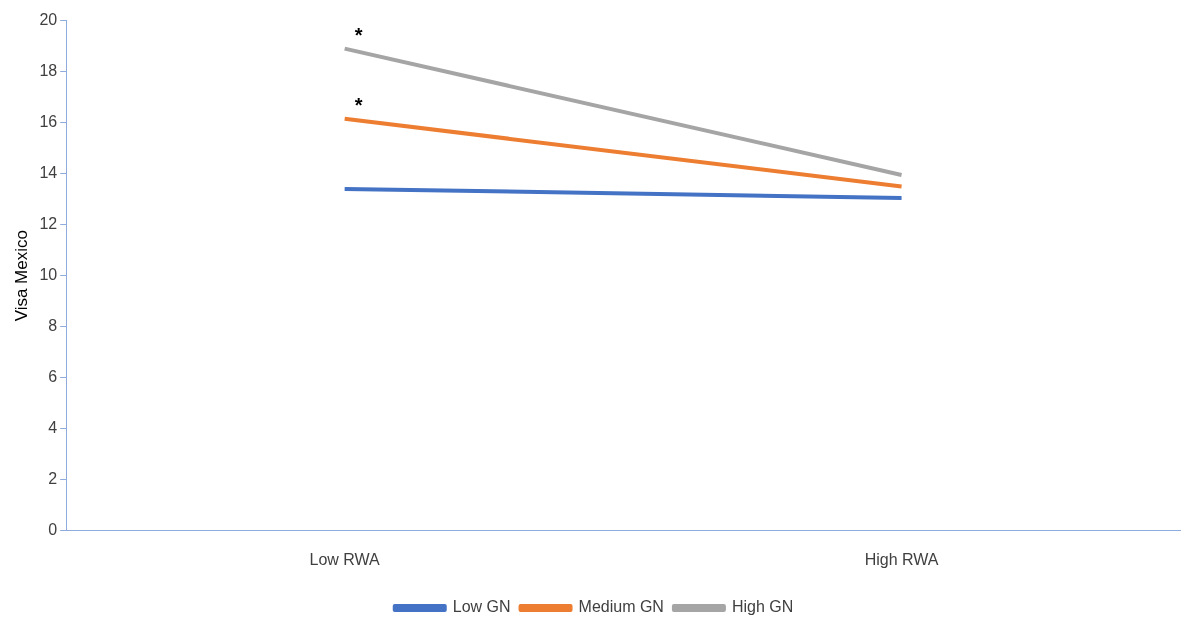 The height and width of the screenshot is (634, 1192). What do you see at coordinates (345, 559) in the screenshot?
I see `x-tick-label: Low RWA` at bounding box center [345, 559].